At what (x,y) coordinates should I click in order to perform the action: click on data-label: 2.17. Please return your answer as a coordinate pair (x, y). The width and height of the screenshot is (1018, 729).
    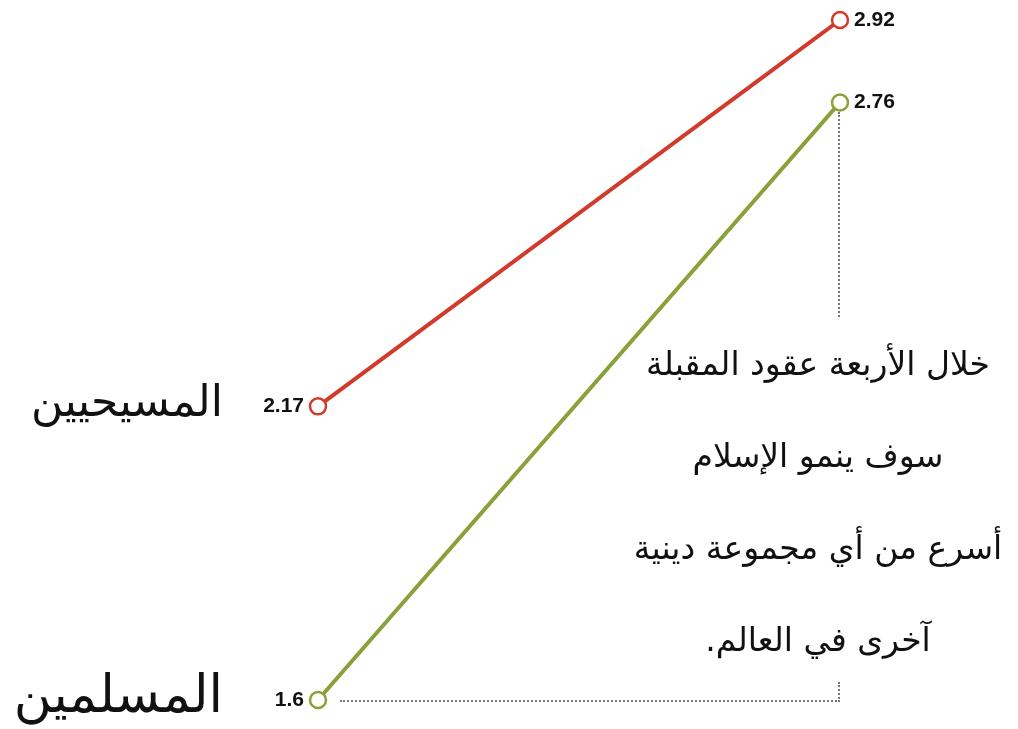
    Looking at the image, I should click on (283, 405).